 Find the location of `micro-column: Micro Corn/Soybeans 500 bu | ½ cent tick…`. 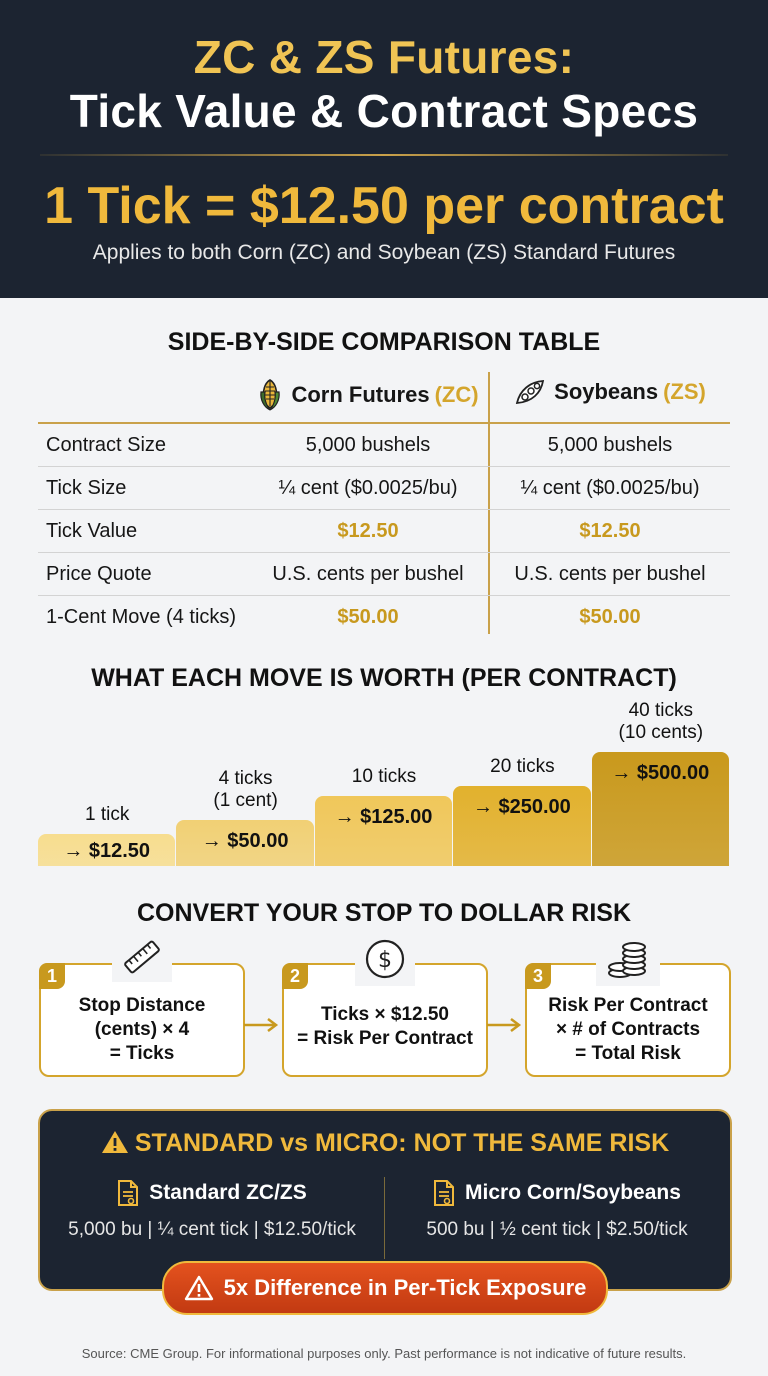

micro-column: Micro Corn/Soybeans 500 bu | ½ cent tick… is located at coordinates (557, 1210).